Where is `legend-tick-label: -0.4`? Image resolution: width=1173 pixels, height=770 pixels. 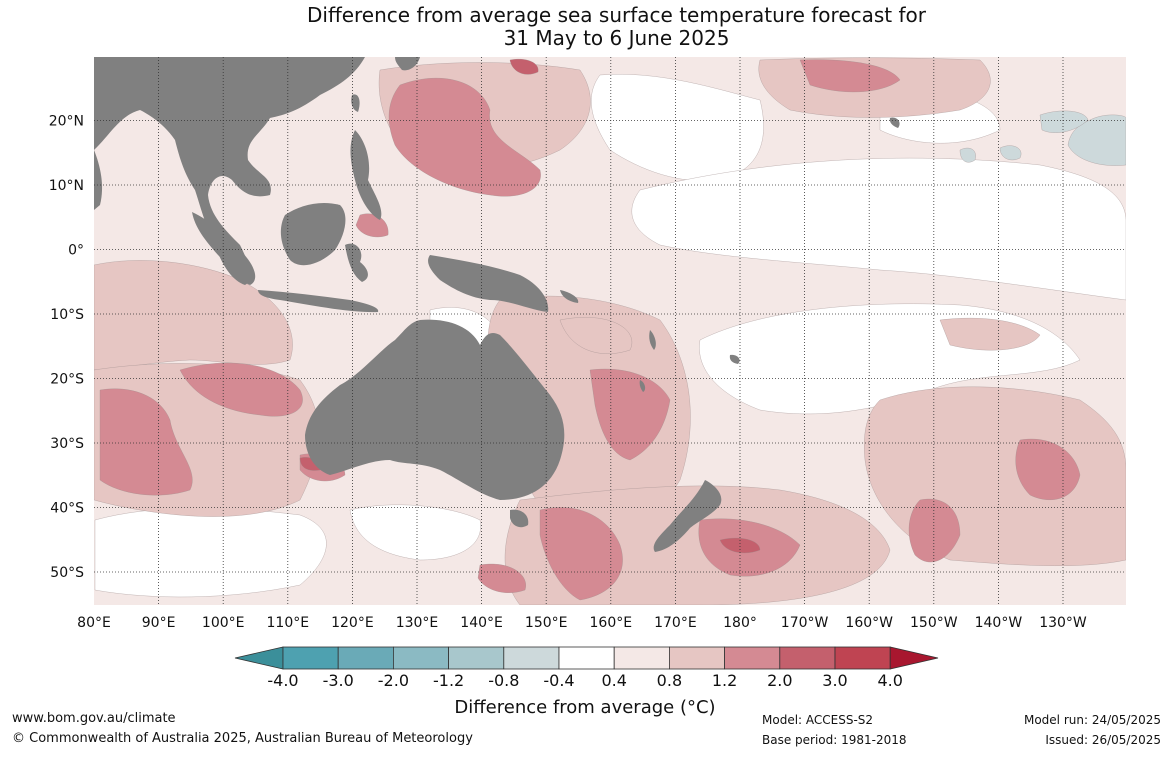 legend-tick-label: -0.4 is located at coordinates (558, 680).